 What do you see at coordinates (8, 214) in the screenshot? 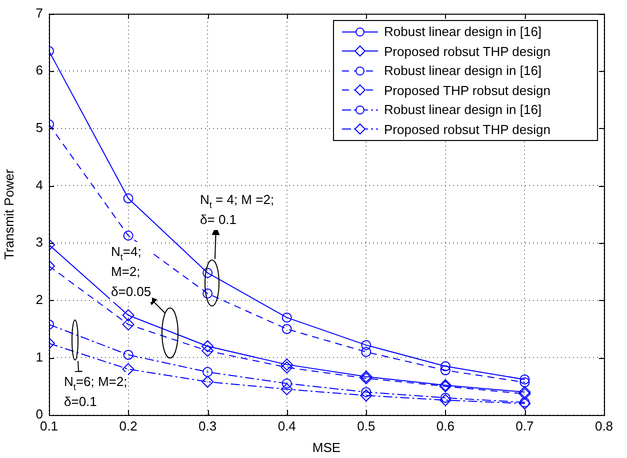
I see `y-axis-title: Transmit Power` at bounding box center [8, 214].